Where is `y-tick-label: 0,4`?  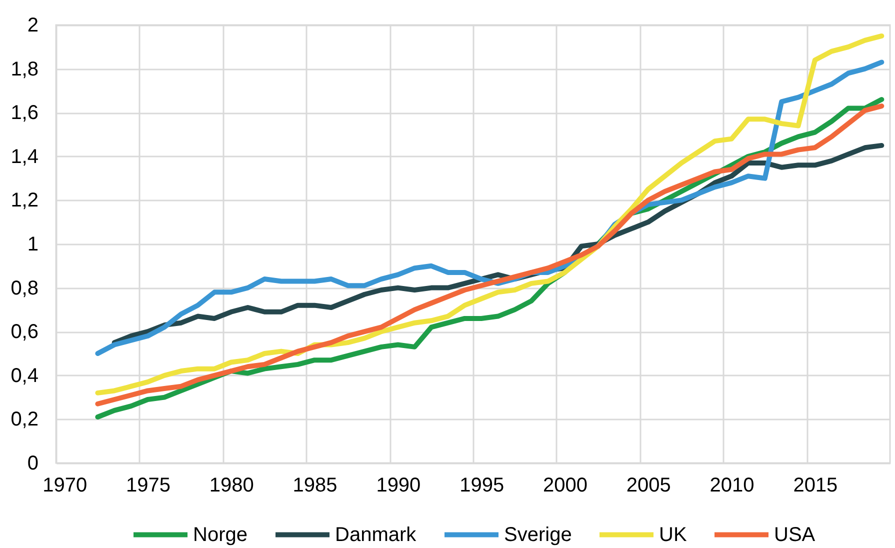
y-tick-label: 0,4 is located at coordinates (24, 375).